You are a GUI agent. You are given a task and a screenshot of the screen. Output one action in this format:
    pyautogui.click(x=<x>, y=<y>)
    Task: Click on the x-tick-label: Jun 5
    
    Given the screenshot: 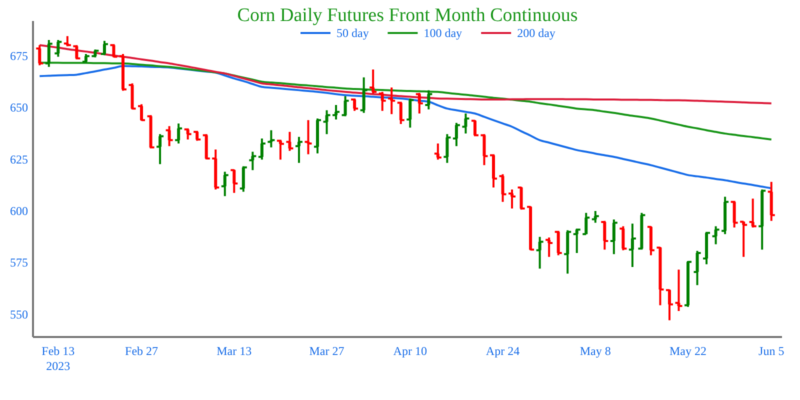 What is the action you would take?
    pyautogui.click(x=771, y=351)
    